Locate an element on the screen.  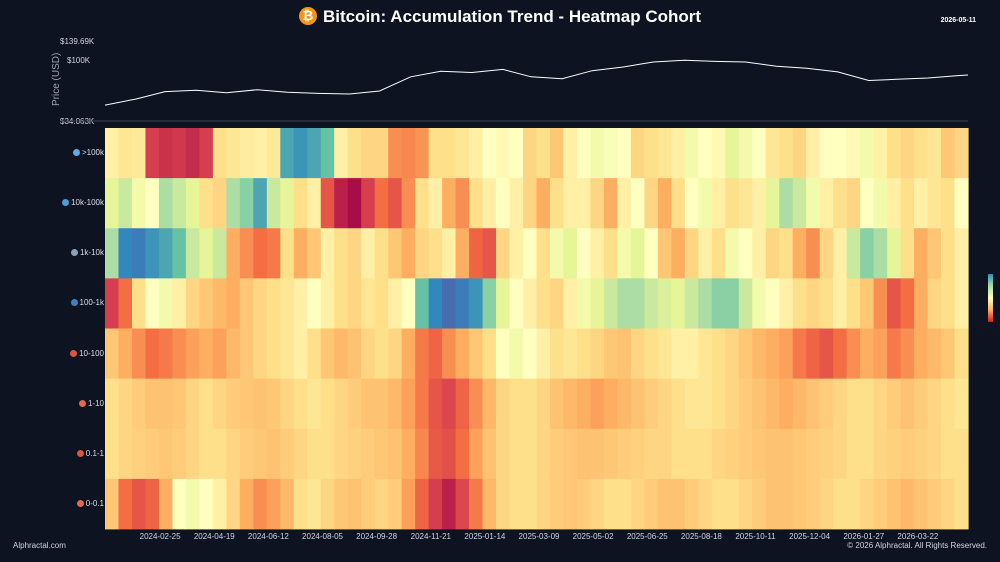
cohort-label-text: 0-0.1 is located at coordinates (94, 503).